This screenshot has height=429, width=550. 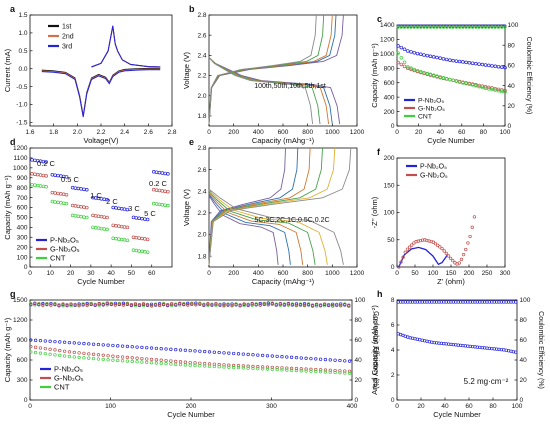 What do you see at coordinates (192, 9) in the screenshot?
I see `panel-letter: b` at bounding box center [192, 9].